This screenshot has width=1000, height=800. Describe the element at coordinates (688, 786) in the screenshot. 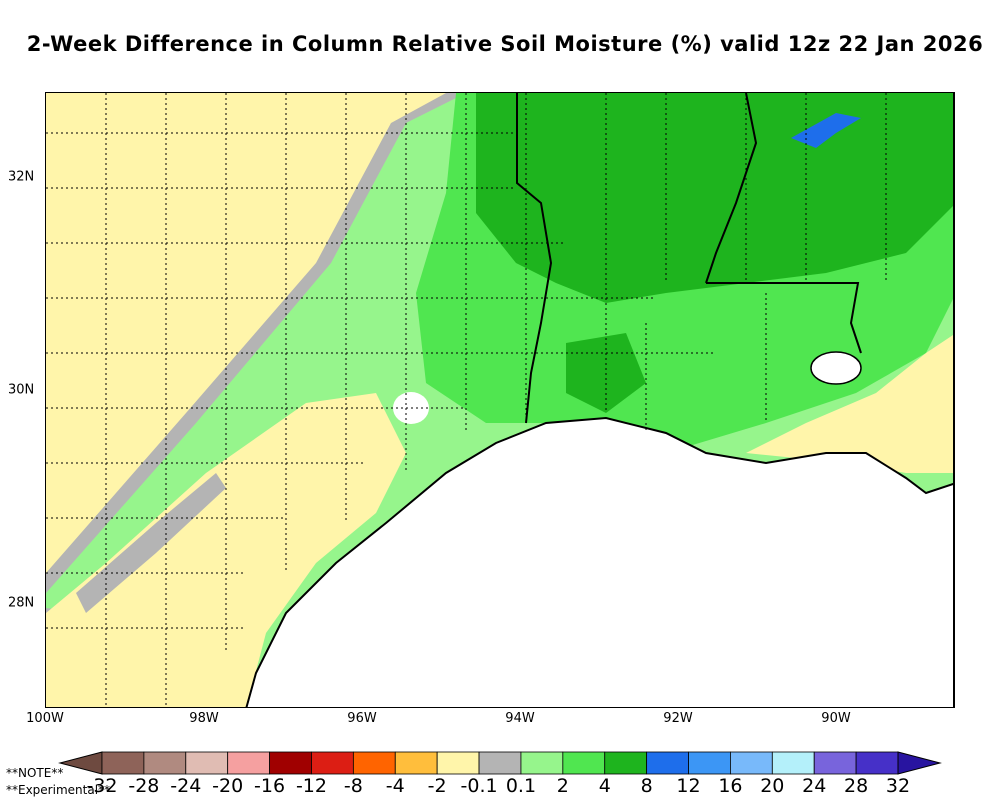

I see `colorbar-label: 12` at that location.